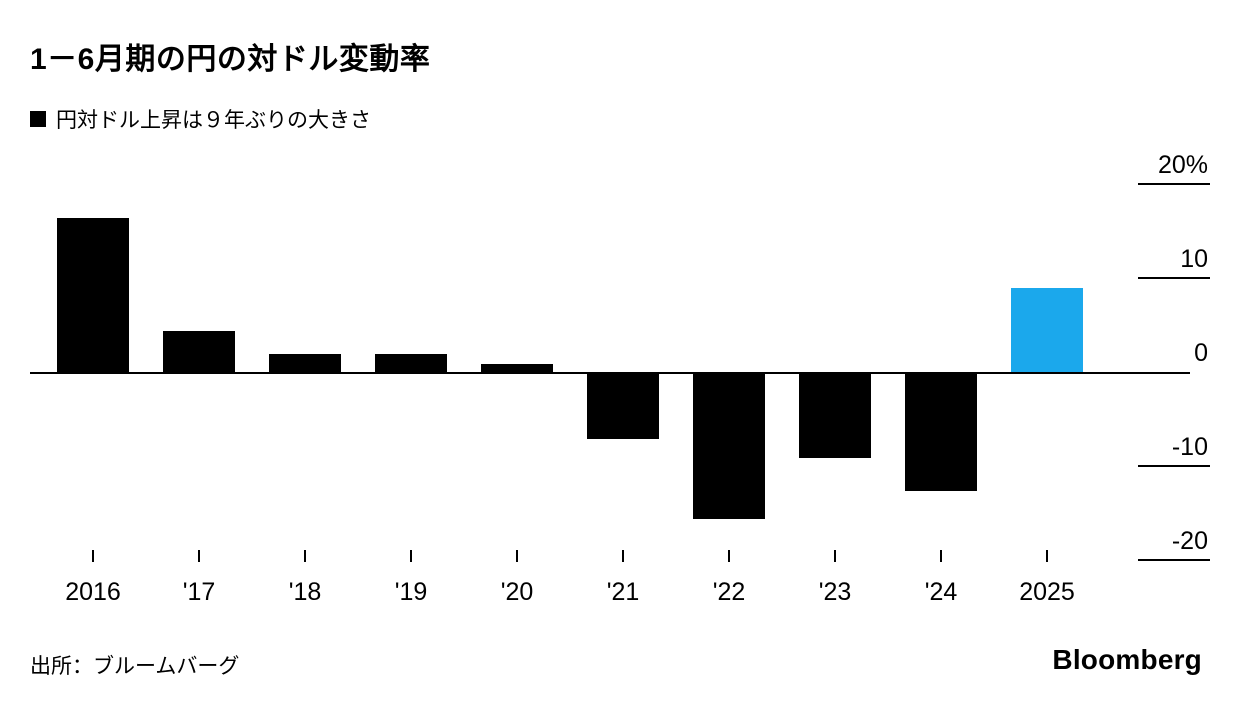  What do you see at coordinates (517, 592) in the screenshot?
I see `x-axis-label: '20` at bounding box center [517, 592].